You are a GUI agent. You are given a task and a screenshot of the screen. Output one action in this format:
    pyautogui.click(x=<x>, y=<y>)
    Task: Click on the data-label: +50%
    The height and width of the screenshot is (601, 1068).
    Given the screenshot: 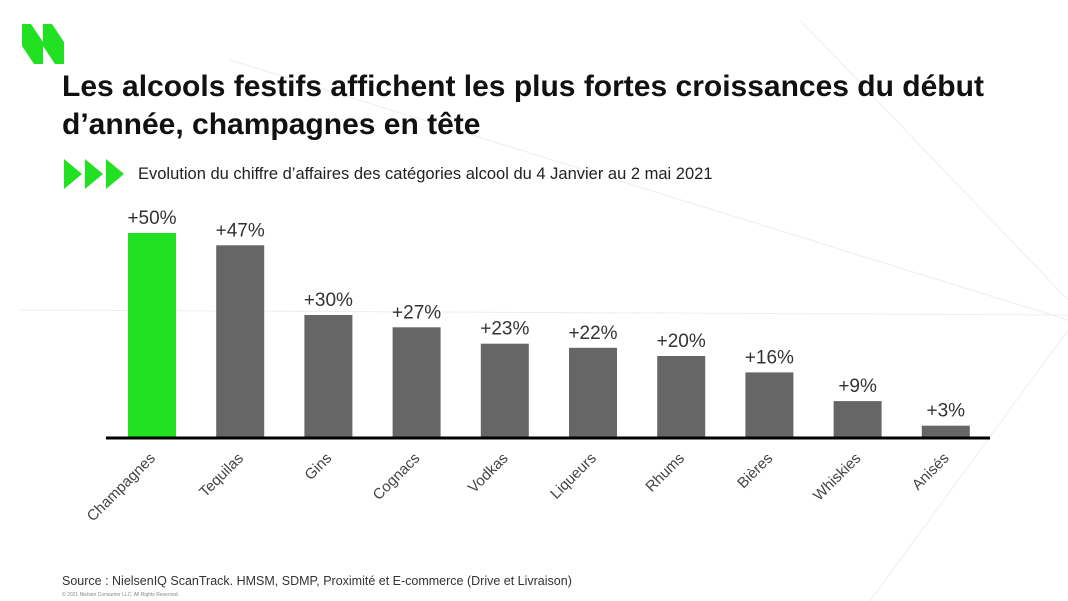 What is the action you would take?
    pyautogui.click(x=151, y=218)
    